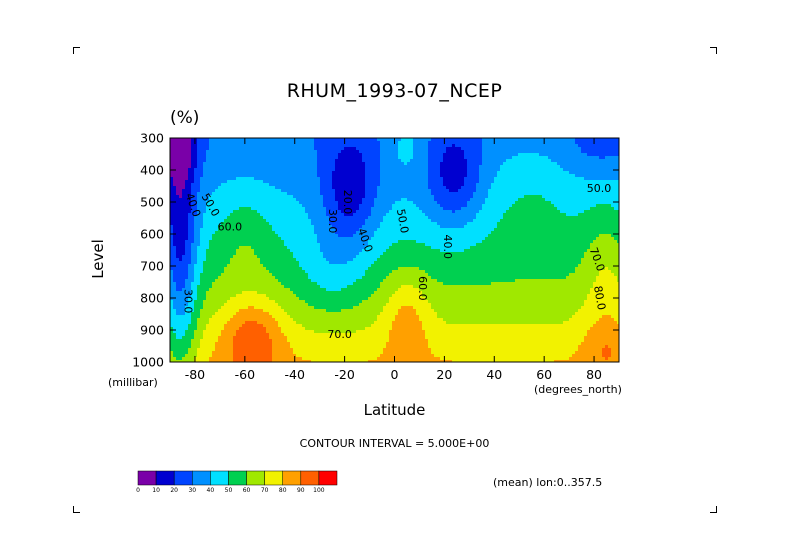 The image size is (789, 558). I want to click on y-tick-label: 800, so click(152, 298).